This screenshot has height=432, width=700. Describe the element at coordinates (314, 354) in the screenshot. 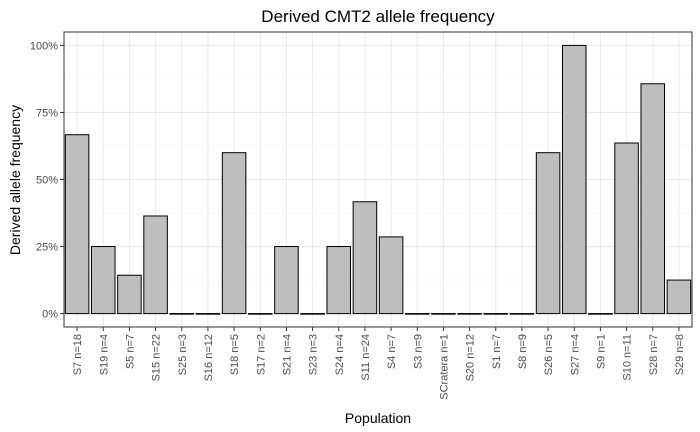

I see `x-tick-label: S23 n=3` at that location.